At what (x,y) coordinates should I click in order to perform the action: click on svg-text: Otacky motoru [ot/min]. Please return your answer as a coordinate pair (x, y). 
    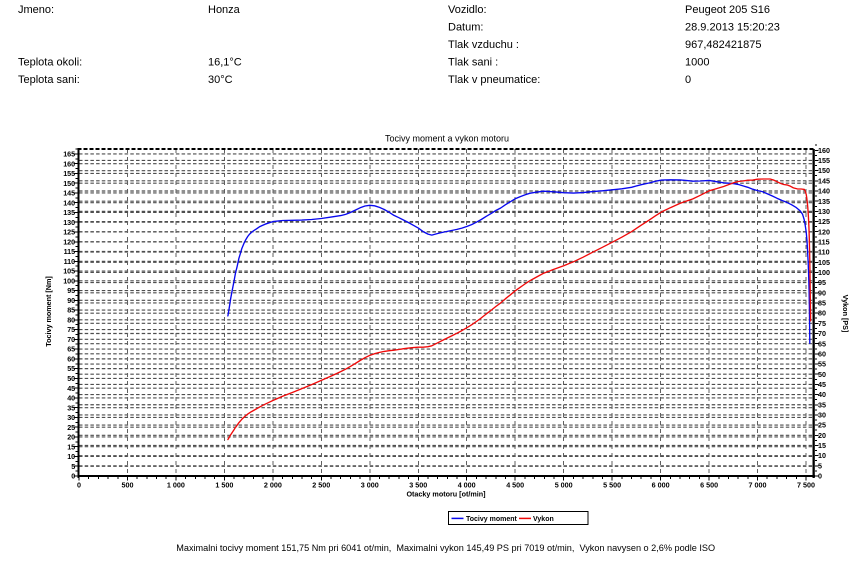
    Looking at the image, I should click on (445, 494).